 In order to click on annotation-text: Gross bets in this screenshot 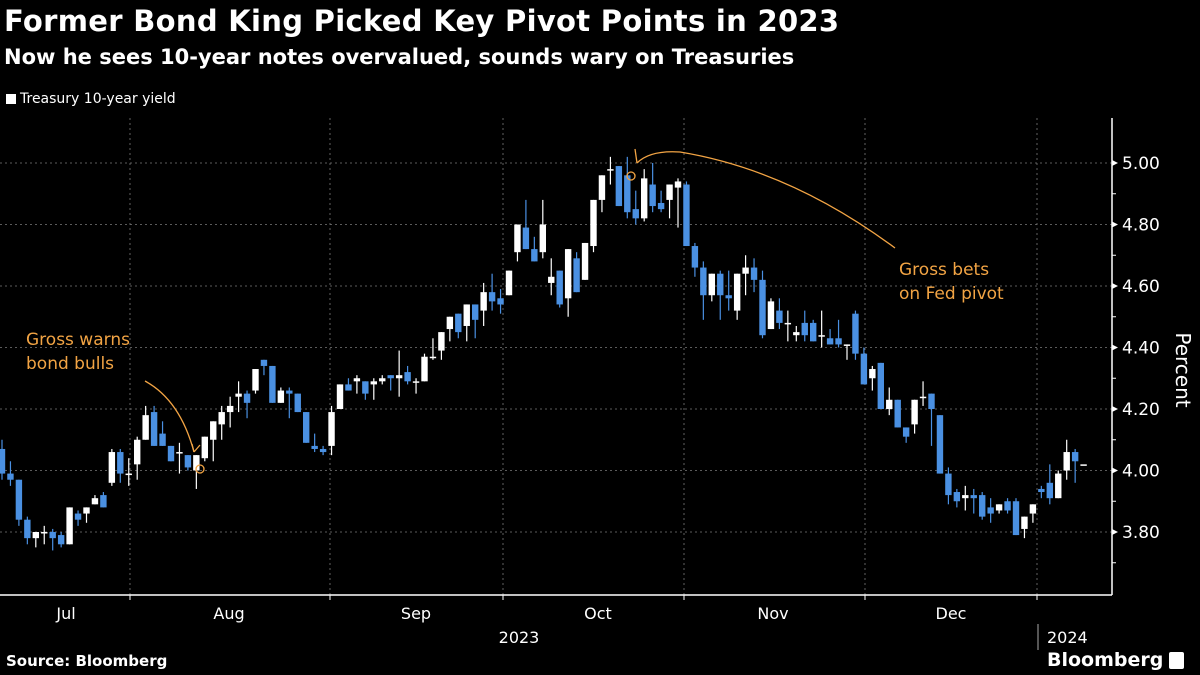, I will do `click(944, 270)`.